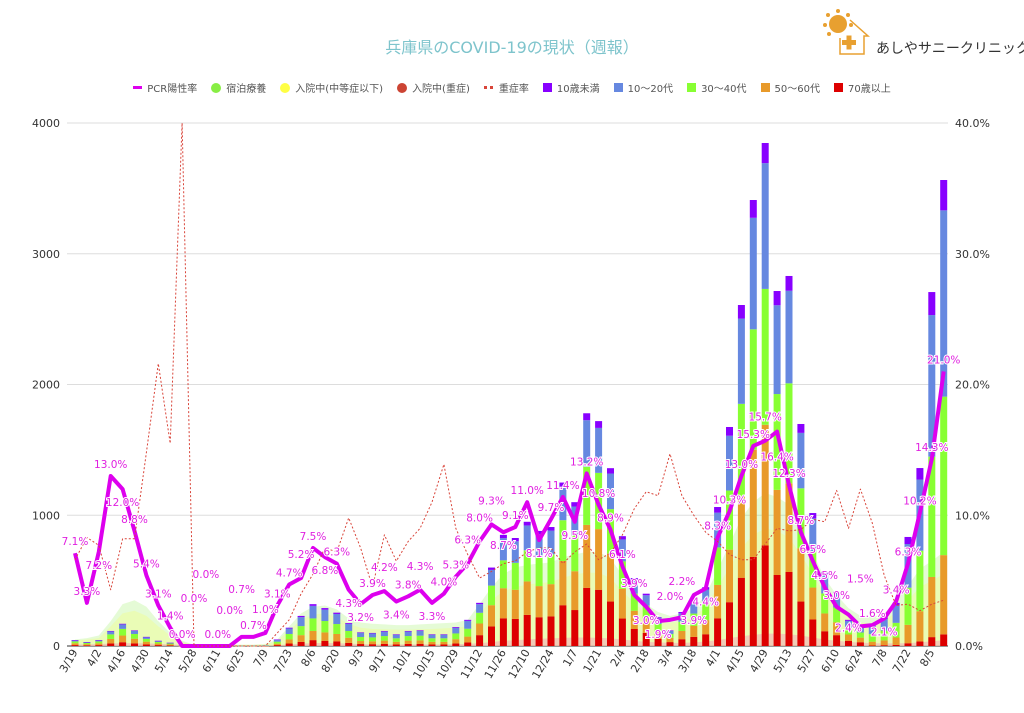 This screenshot has height=713, width=1024. What do you see at coordinates (241, 590) in the screenshot?
I see `pcr-data-label: 0.7%` at bounding box center [241, 590].